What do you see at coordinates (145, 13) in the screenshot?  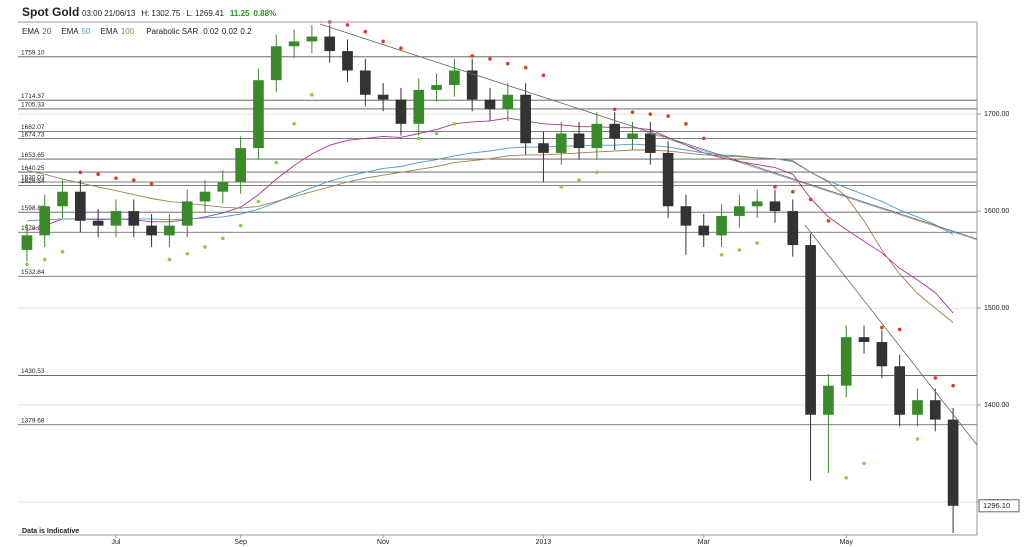 I see `high-label: H:` at bounding box center [145, 13].